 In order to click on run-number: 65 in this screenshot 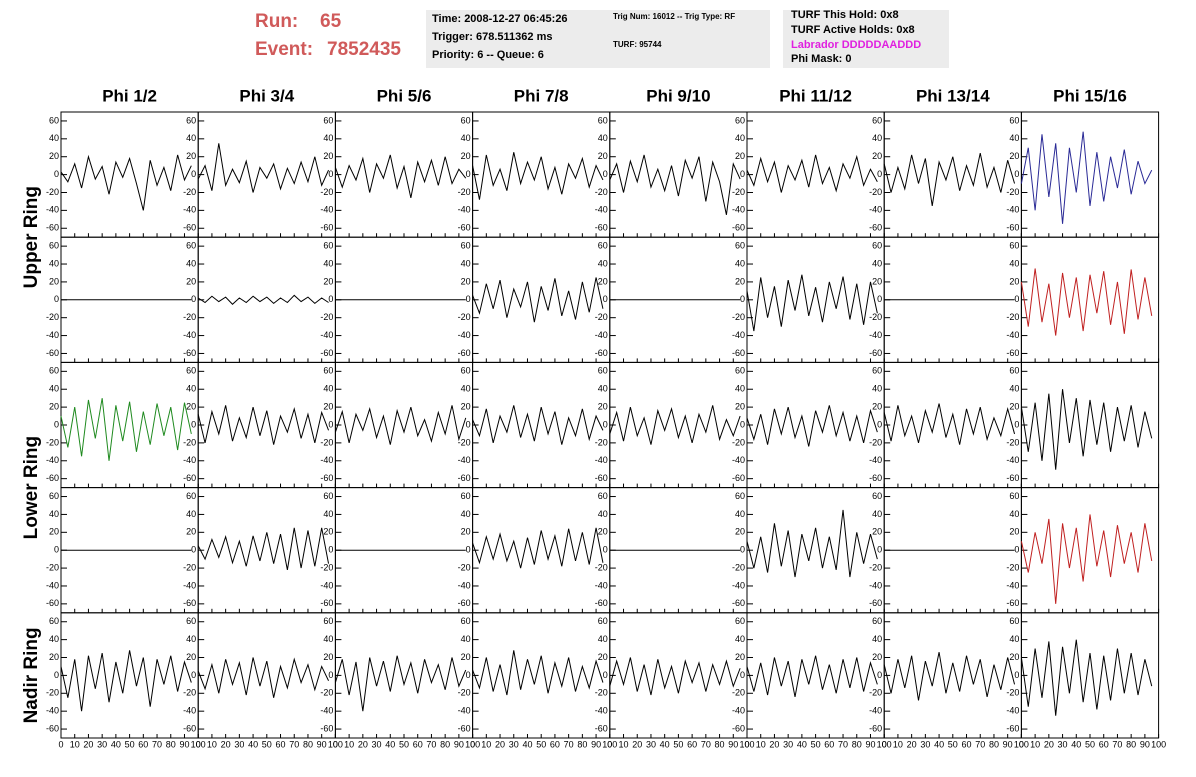, I will do `click(331, 21)`.